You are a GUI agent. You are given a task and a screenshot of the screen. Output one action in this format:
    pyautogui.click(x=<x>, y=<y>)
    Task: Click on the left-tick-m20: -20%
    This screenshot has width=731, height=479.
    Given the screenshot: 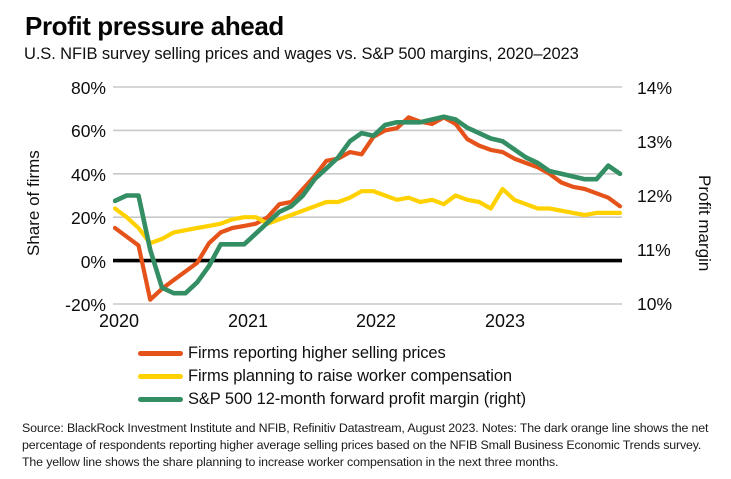 What is the action you would take?
    pyautogui.click(x=85, y=305)
    